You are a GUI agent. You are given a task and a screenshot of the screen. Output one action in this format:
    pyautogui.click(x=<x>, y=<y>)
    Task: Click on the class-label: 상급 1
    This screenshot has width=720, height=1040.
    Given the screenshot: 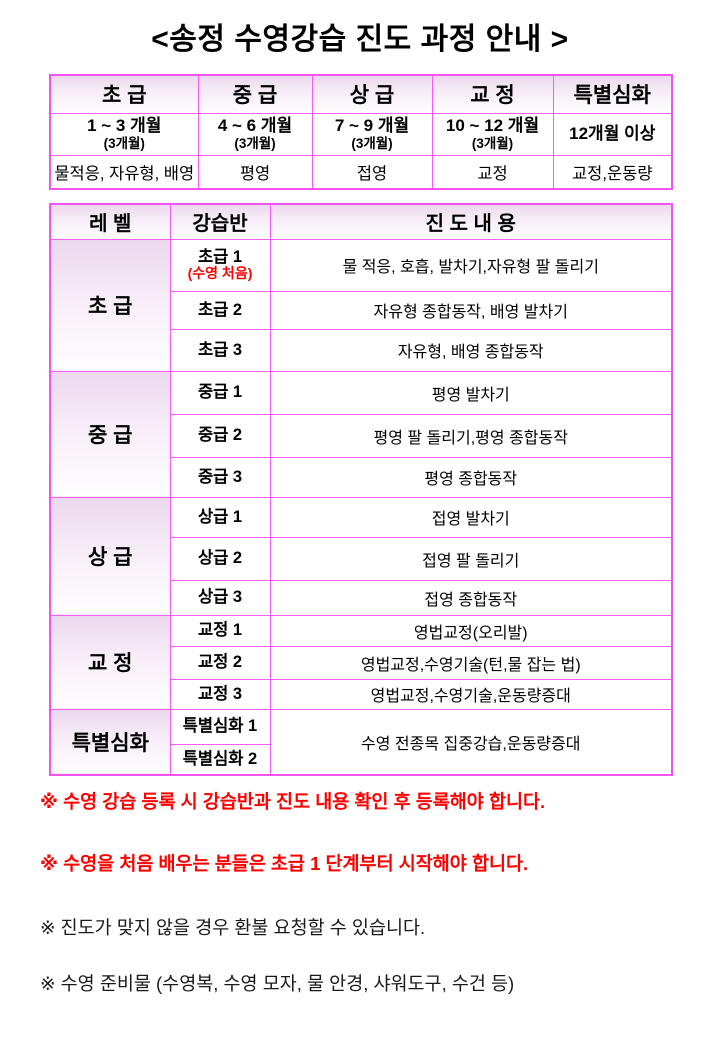 What is the action you would take?
    pyautogui.click(x=220, y=516)
    